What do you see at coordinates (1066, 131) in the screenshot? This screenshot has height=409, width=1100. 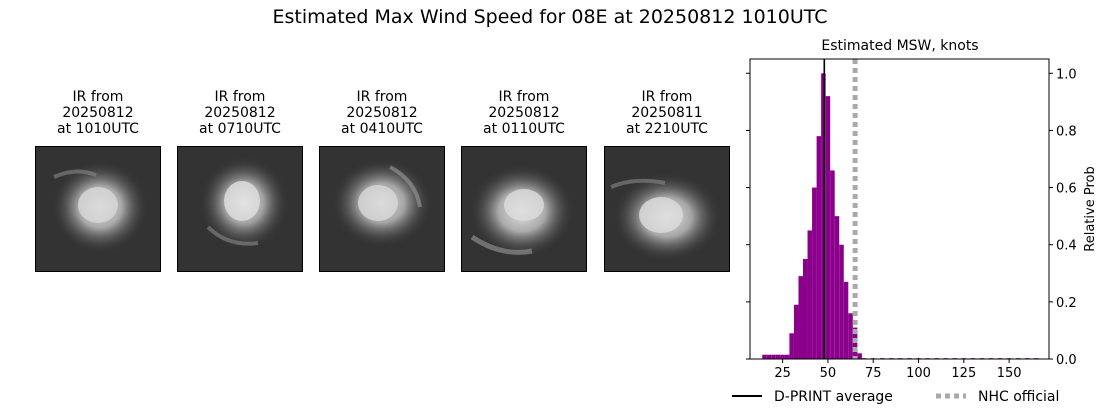 I see `y-tick-label: 0.8` at bounding box center [1066, 131].